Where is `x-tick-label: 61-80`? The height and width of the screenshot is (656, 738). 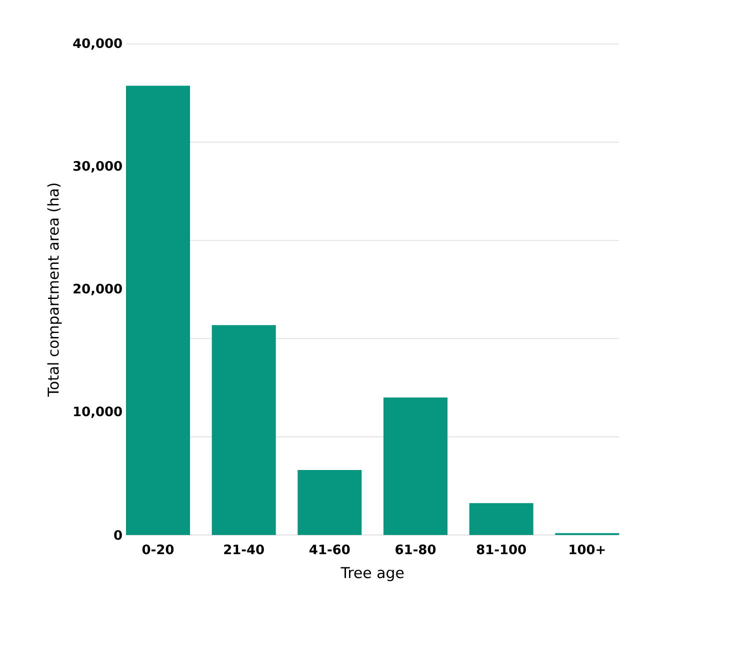
x-tick-label: 61-80 is located at coordinates (416, 549).